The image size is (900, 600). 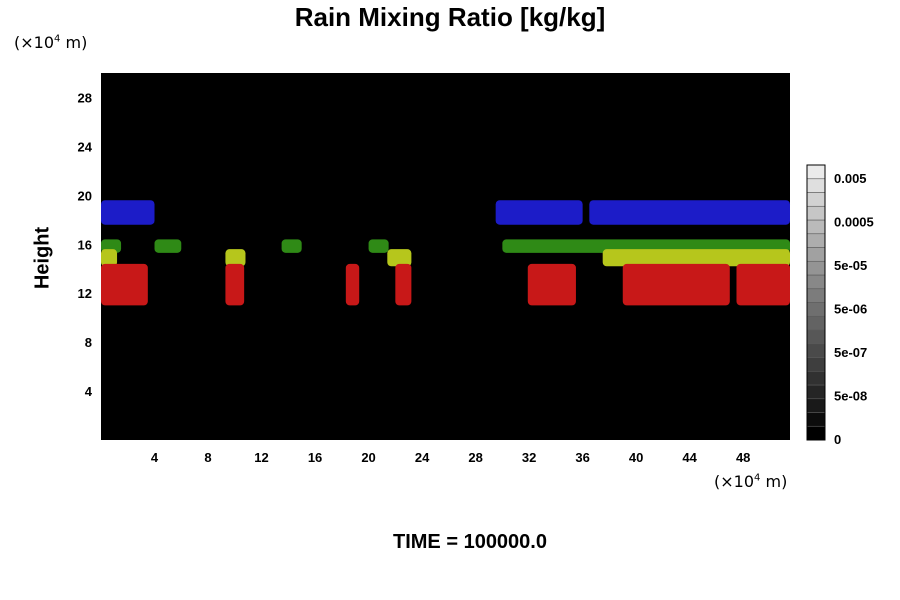 I want to click on chart-title: Rain Mixing Ratio [kg/kg], so click(x=450, y=17).